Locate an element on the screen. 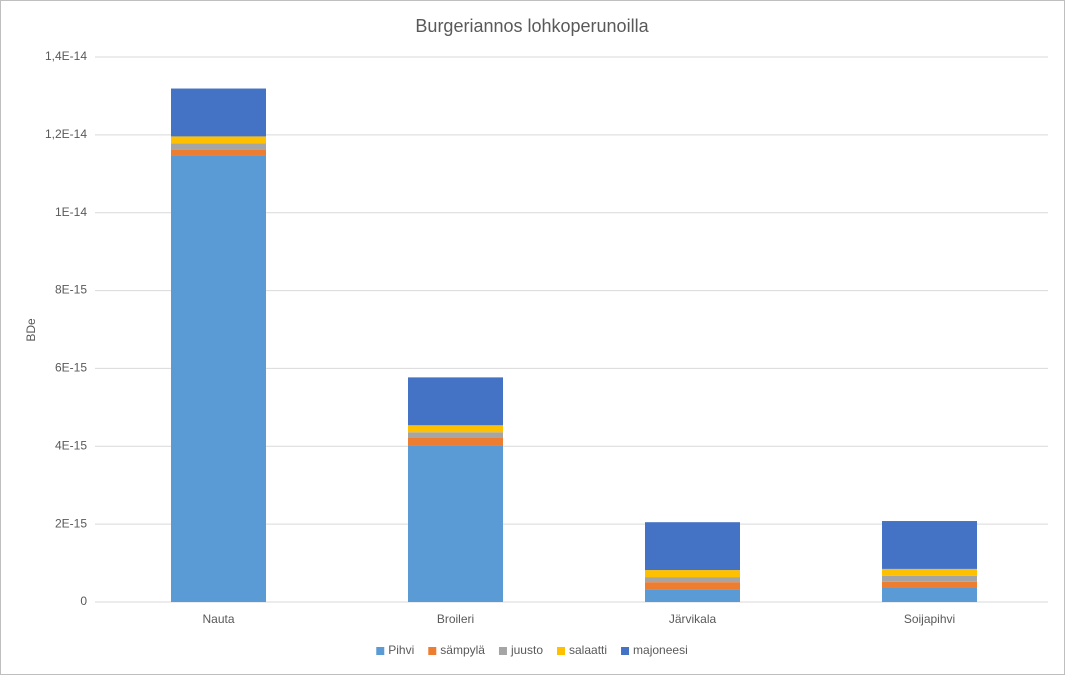  y-axis-label: BDe is located at coordinates (31, 330).